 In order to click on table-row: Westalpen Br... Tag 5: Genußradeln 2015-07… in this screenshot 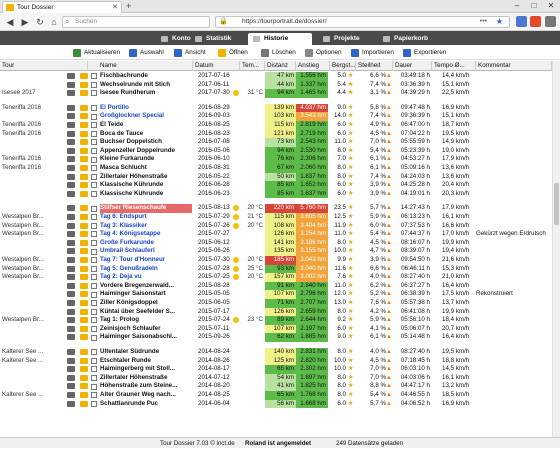, I will do `click(276, 269)`.